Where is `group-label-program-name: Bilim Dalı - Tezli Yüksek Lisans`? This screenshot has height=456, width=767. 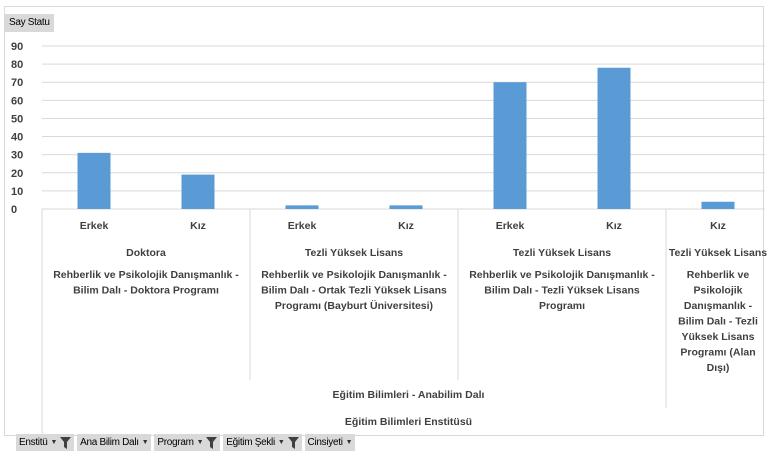 group-label-program-name: Bilim Dalı - Tezli Yüksek Lisans is located at coordinates (562, 291).